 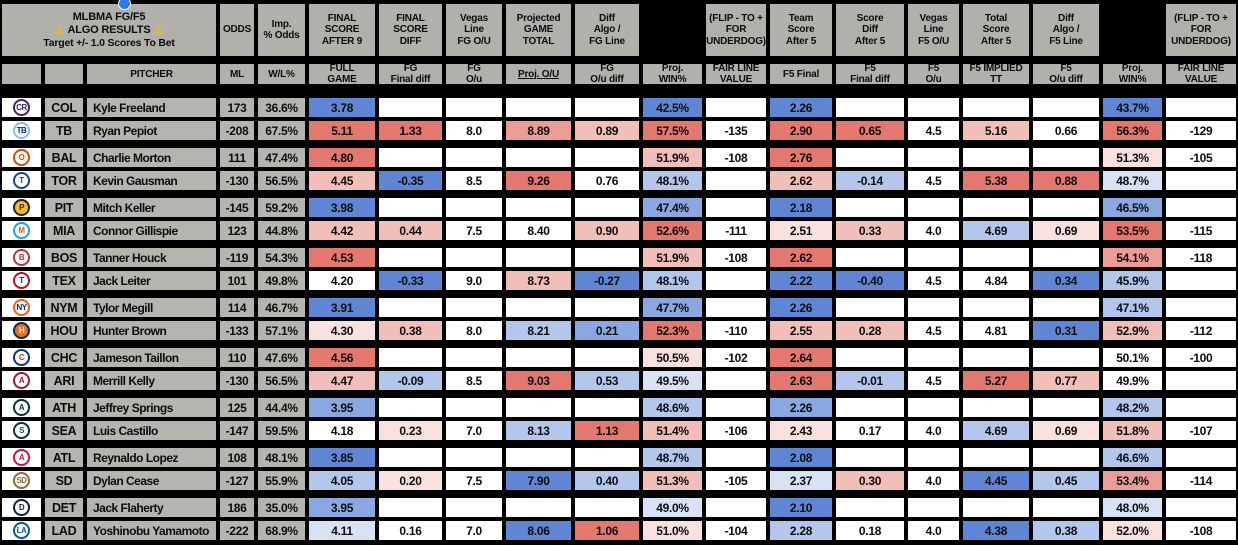 I want to click on cell-proj-win-f5: 47.1%, so click(x=1132, y=307).